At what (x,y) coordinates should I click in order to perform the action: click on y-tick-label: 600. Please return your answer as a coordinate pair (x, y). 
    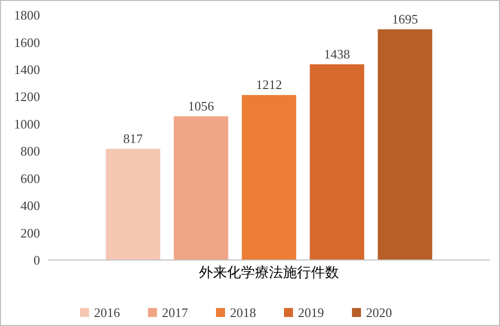
    Looking at the image, I should click on (30, 178).